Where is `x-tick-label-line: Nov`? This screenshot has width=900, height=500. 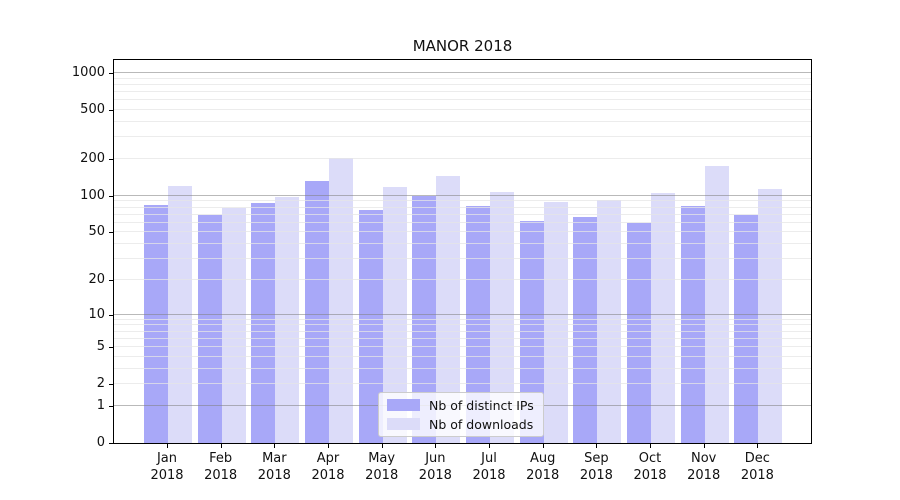 x-tick-label-line: Nov is located at coordinates (704, 458).